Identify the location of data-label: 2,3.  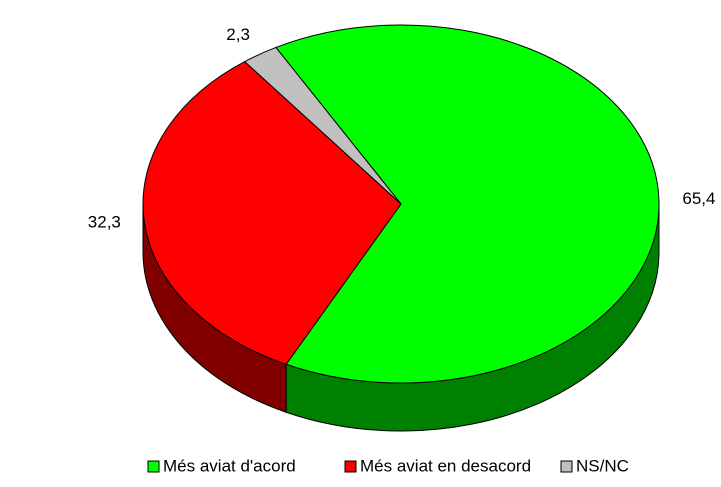
(238, 34).